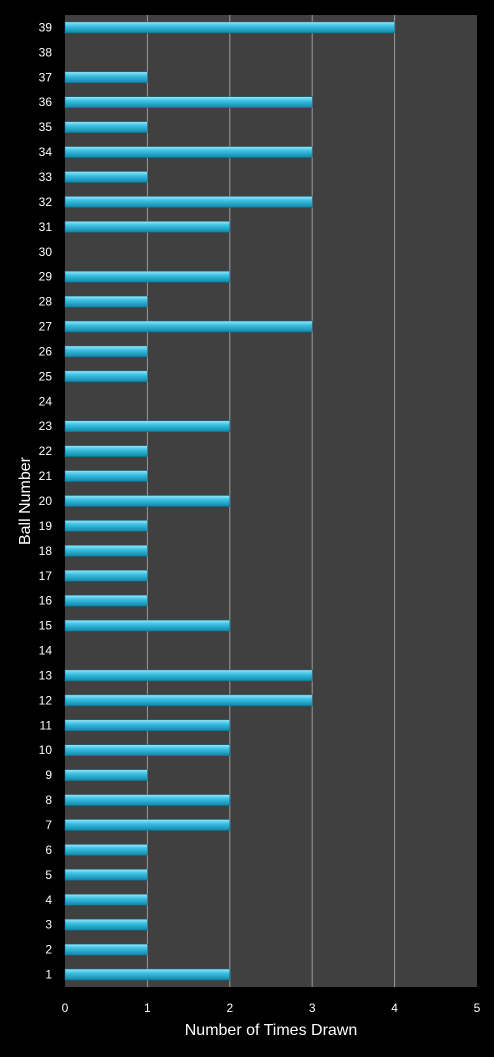 The image size is (494, 1057). I want to click on y-tick-label: 22, so click(46, 451).